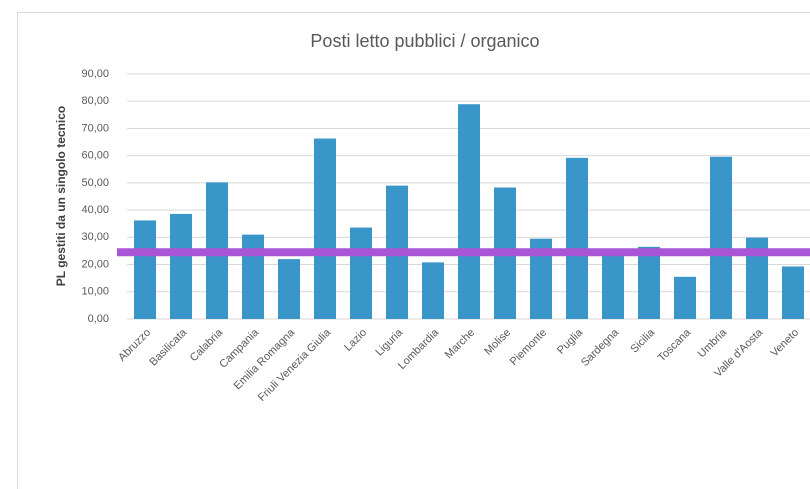 Image resolution: width=810 pixels, height=489 pixels. I want to click on y-tick-label: 0,00, so click(98, 319).